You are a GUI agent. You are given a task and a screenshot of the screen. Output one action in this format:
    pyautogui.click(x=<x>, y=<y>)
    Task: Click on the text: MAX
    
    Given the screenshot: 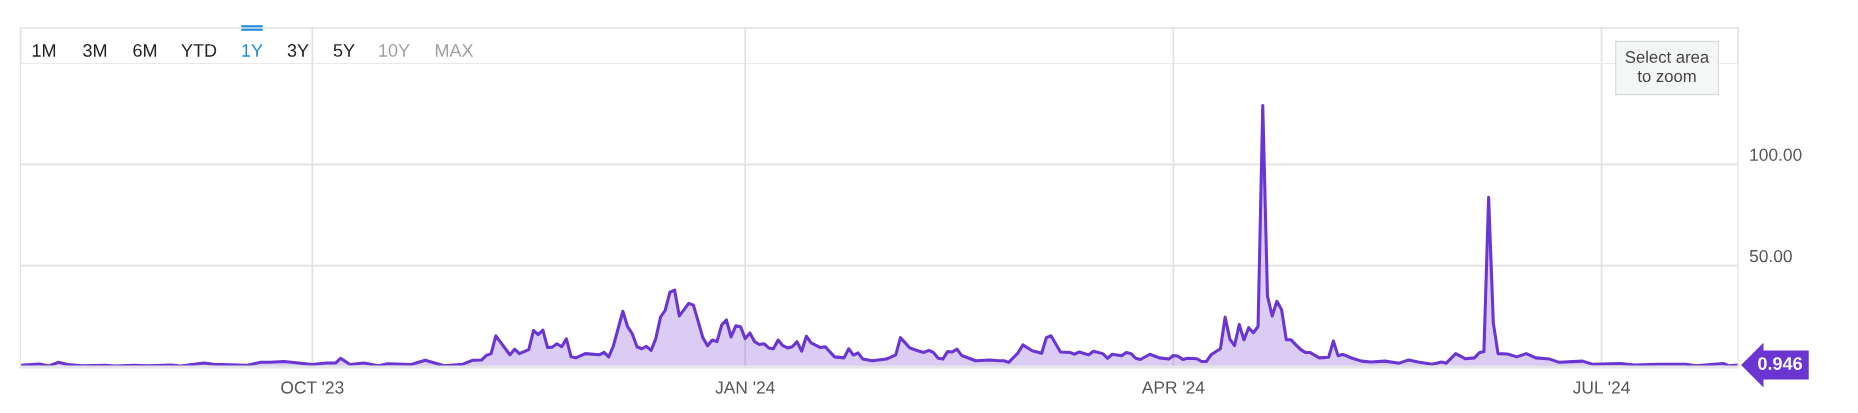 What is the action you would take?
    pyautogui.click(x=454, y=50)
    